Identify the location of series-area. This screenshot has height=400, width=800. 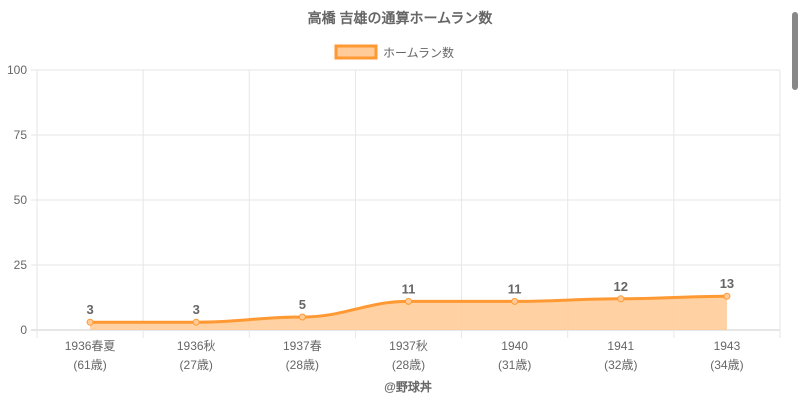
(408, 313).